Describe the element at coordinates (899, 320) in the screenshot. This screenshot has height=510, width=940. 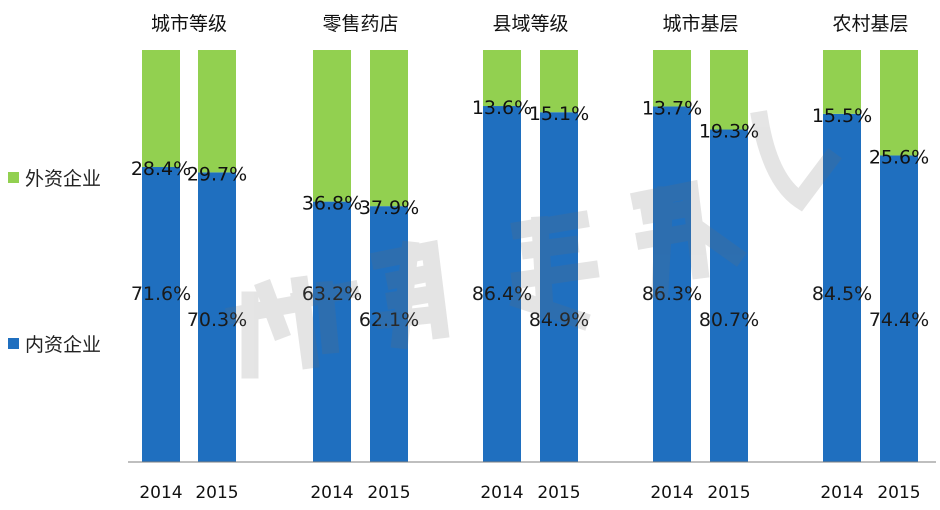
I see `data-label-domestic: 74.4%` at that location.